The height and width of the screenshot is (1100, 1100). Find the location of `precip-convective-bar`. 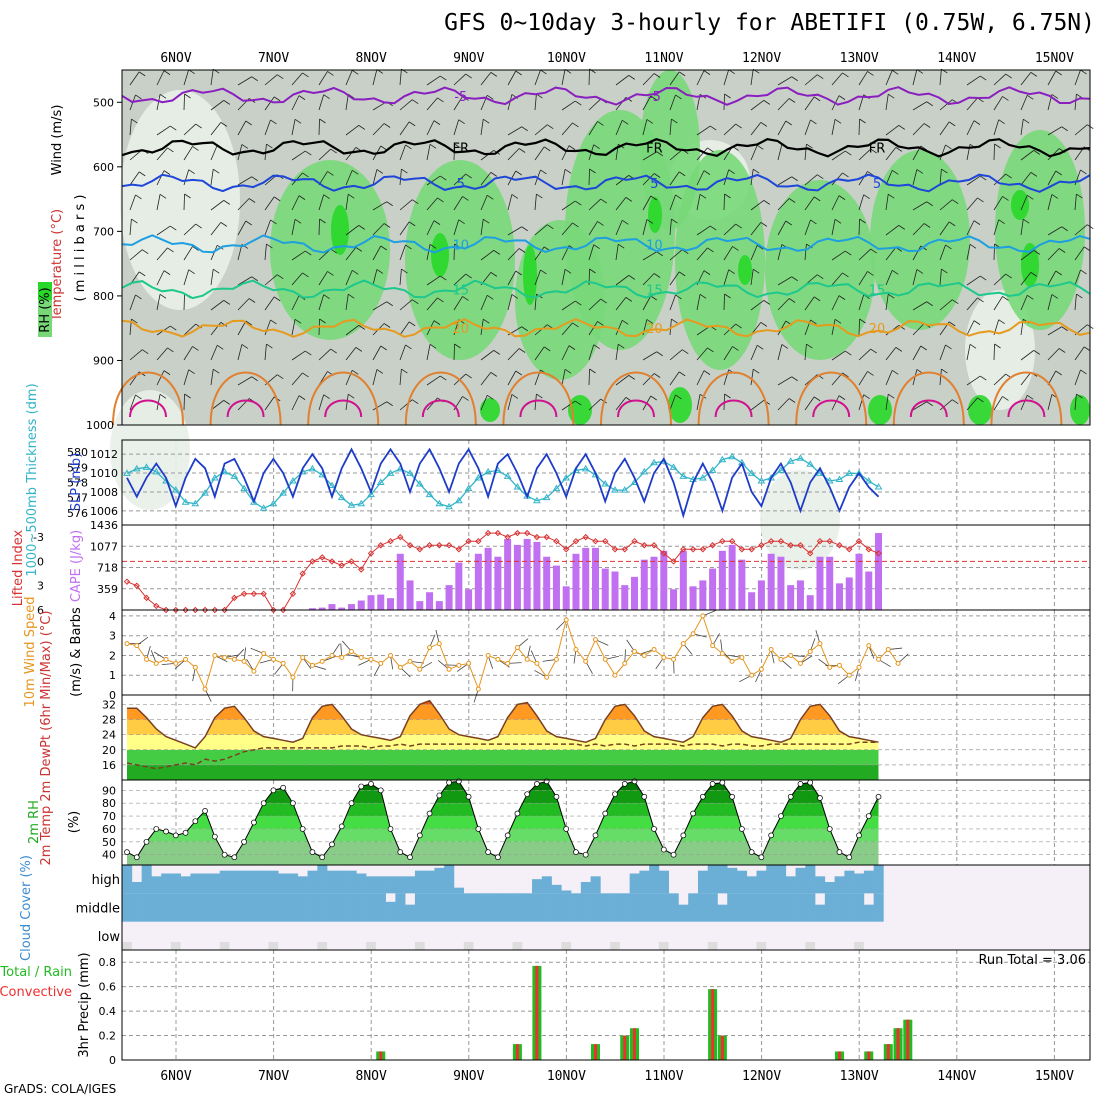

precip-convective-bar is located at coordinates (898, 1044).